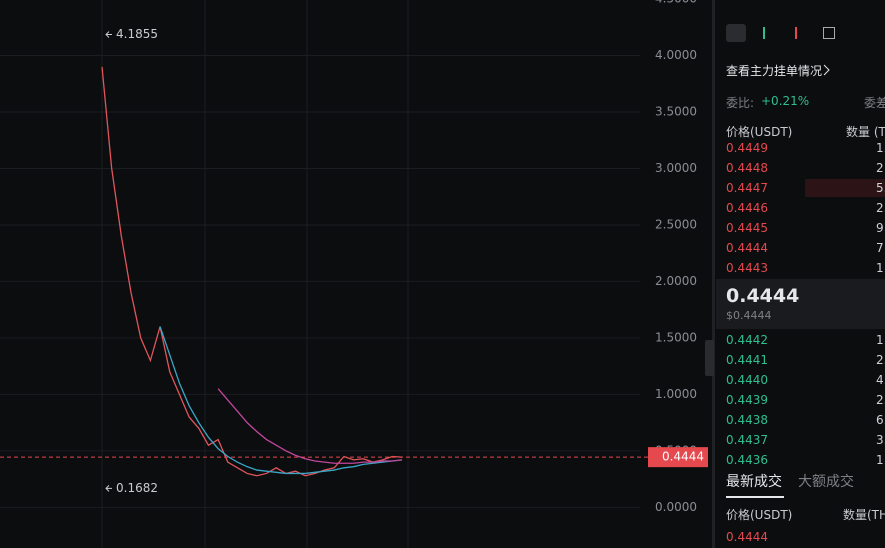 The image size is (885, 548). I want to click on tab: 大额成交, so click(826, 482).